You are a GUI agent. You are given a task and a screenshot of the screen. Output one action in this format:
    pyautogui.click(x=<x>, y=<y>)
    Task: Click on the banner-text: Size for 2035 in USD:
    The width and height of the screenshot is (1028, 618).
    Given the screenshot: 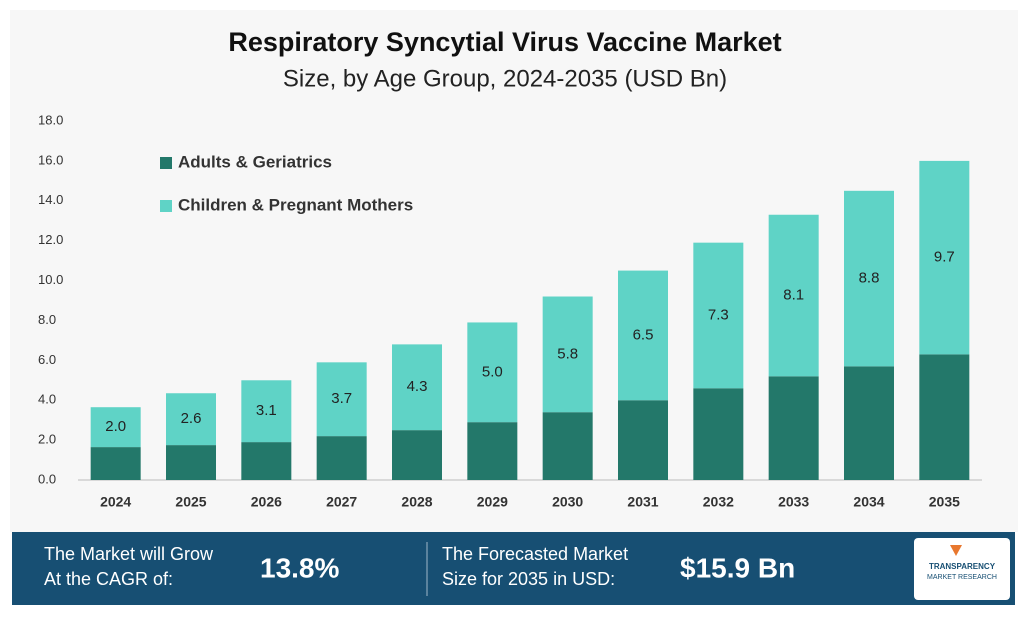 What is the action you would take?
    pyautogui.click(x=528, y=579)
    